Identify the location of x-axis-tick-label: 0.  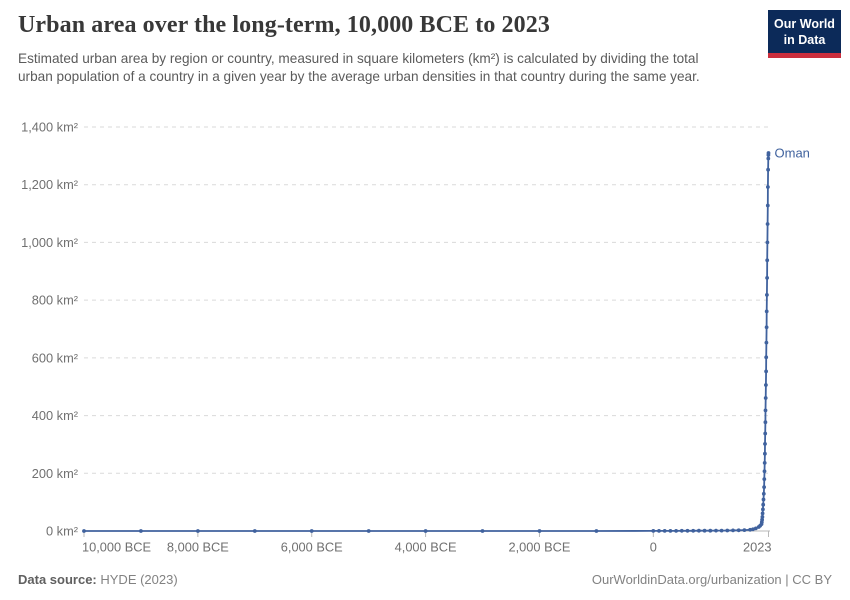
(653, 547).